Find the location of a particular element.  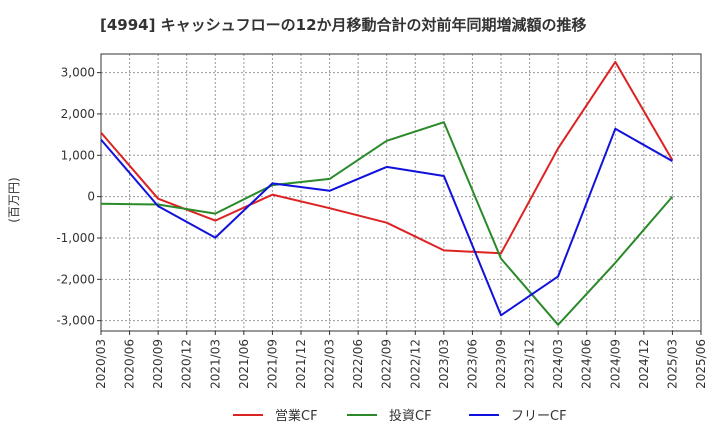

y-tick-label: 3,000 is located at coordinates (78, 73).